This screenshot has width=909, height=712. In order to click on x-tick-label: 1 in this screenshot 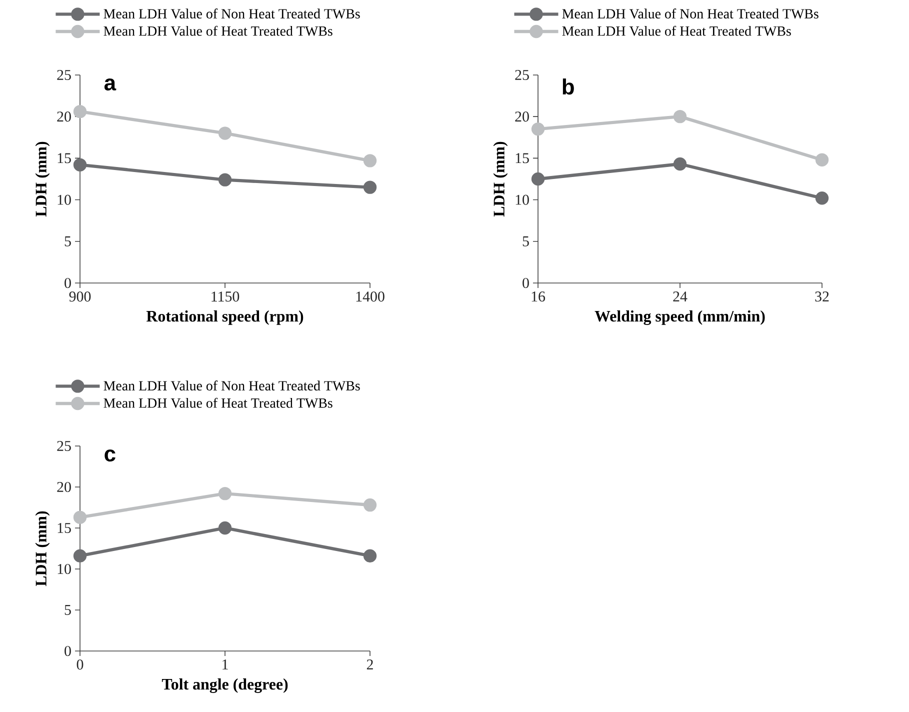, I will do `click(225, 665)`.